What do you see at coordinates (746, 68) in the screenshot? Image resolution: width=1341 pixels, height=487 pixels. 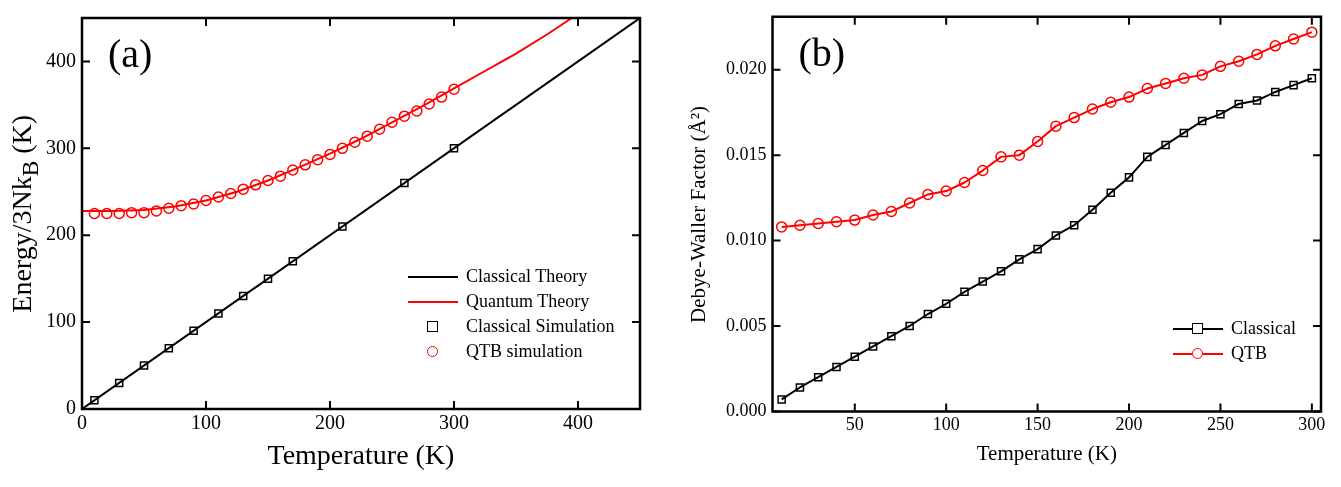 I see `y-tick-label: 0.020` at bounding box center [746, 68].